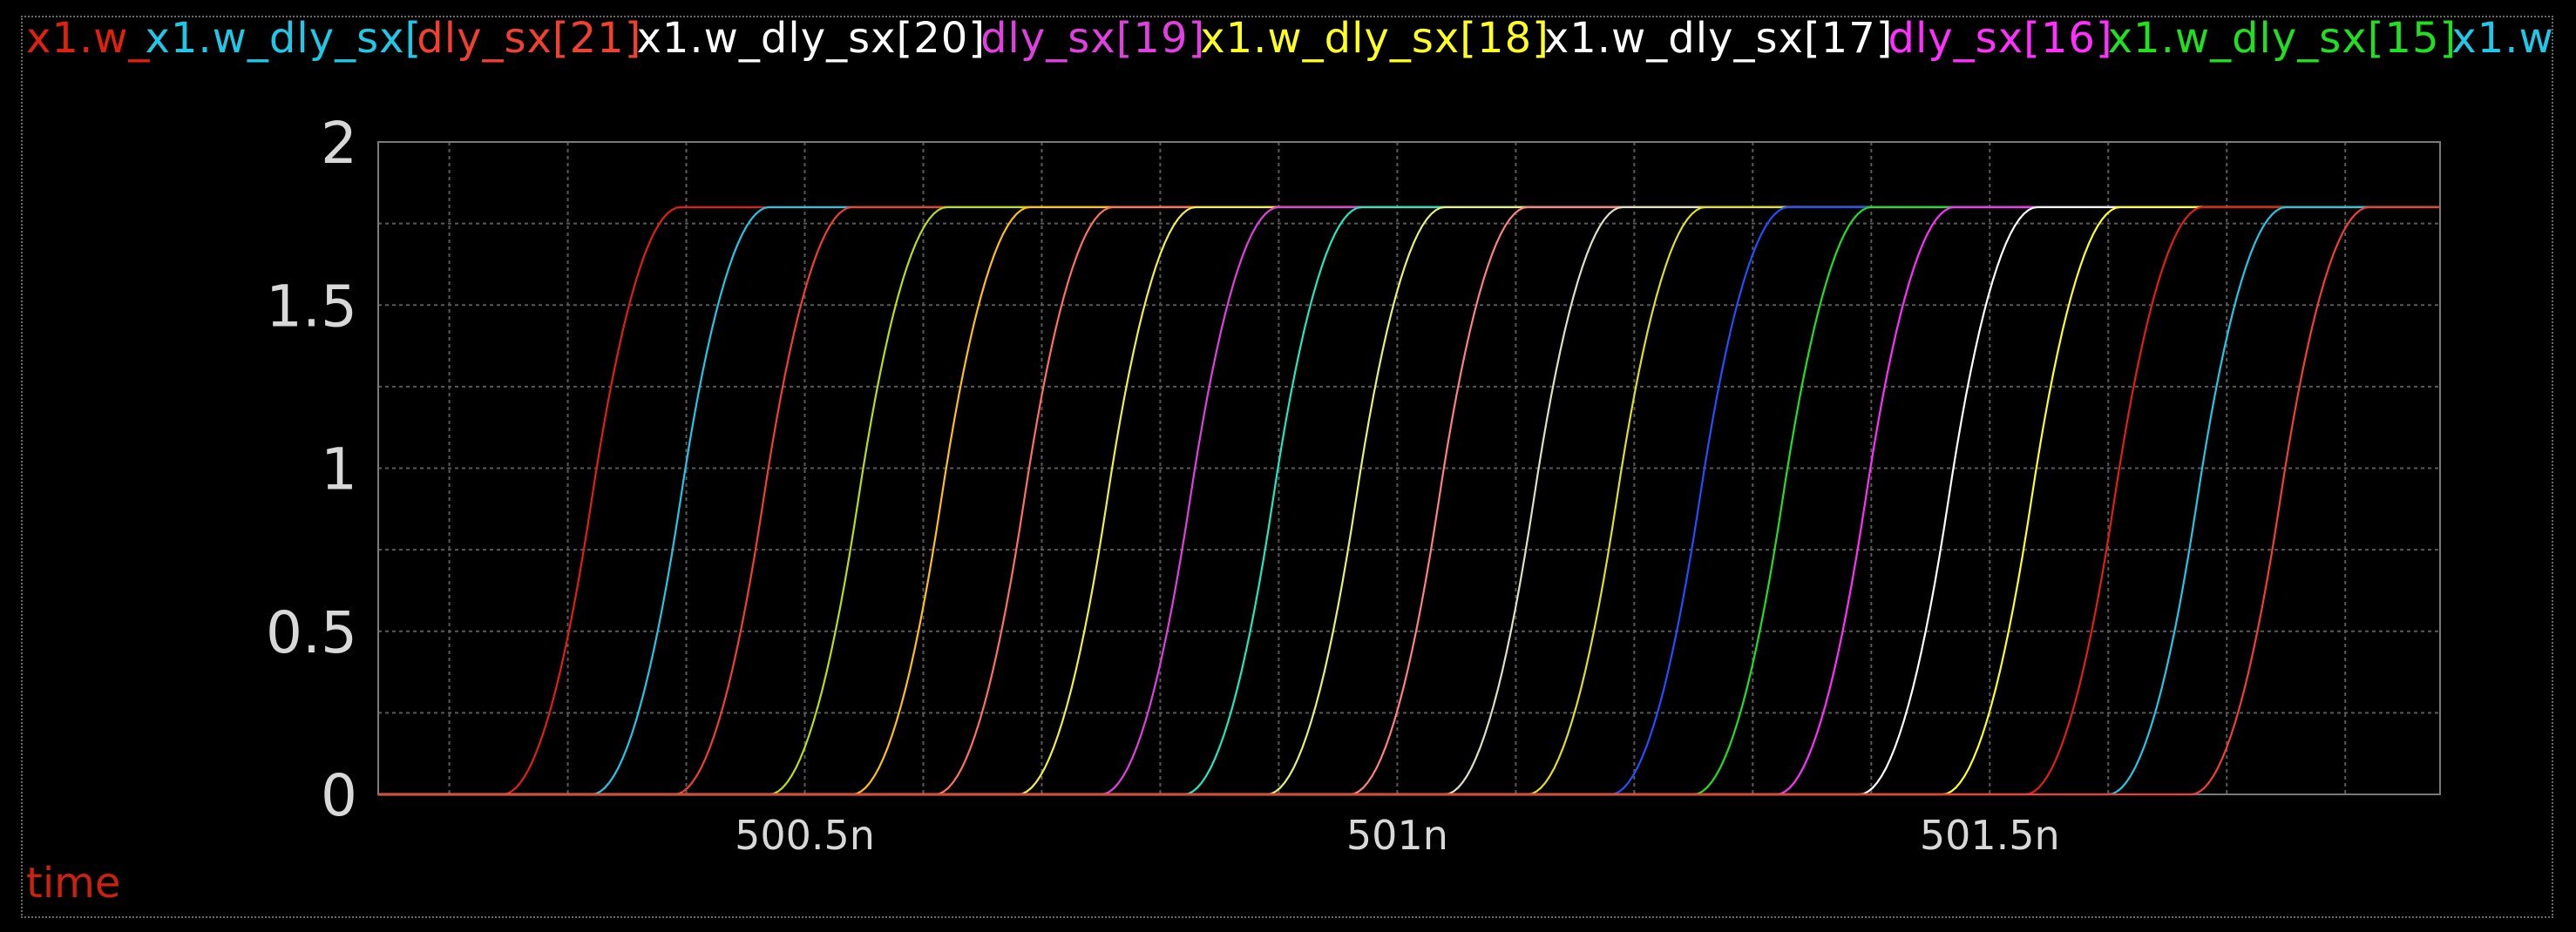  What do you see at coordinates (2282, 38) in the screenshot?
I see `legend-entry: x1.w_dly_sx[15]` at bounding box center [2282, 38].